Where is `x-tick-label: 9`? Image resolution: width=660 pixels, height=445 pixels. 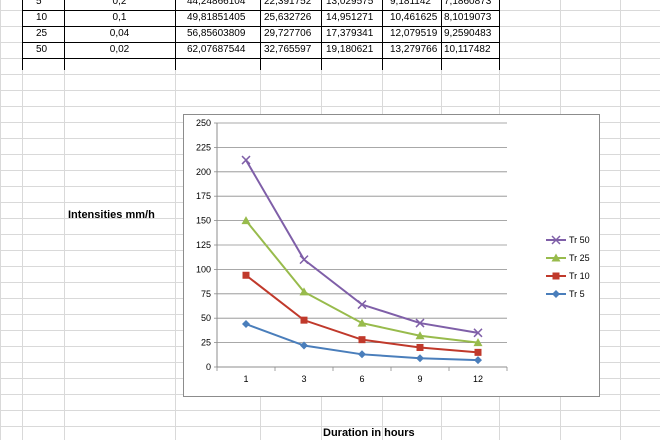 x-tick-label: 9 is located at coordinates (419, 379).